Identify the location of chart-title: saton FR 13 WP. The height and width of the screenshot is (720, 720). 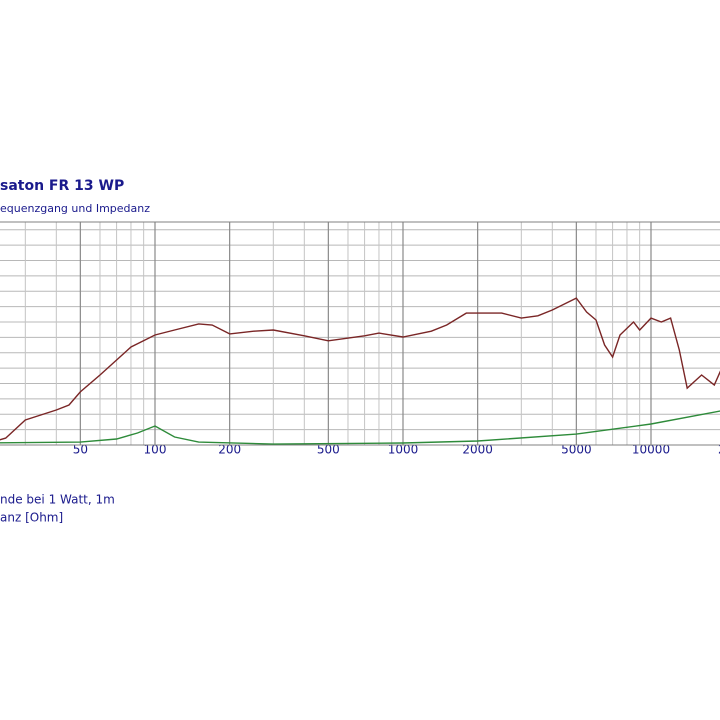
(62, 186).